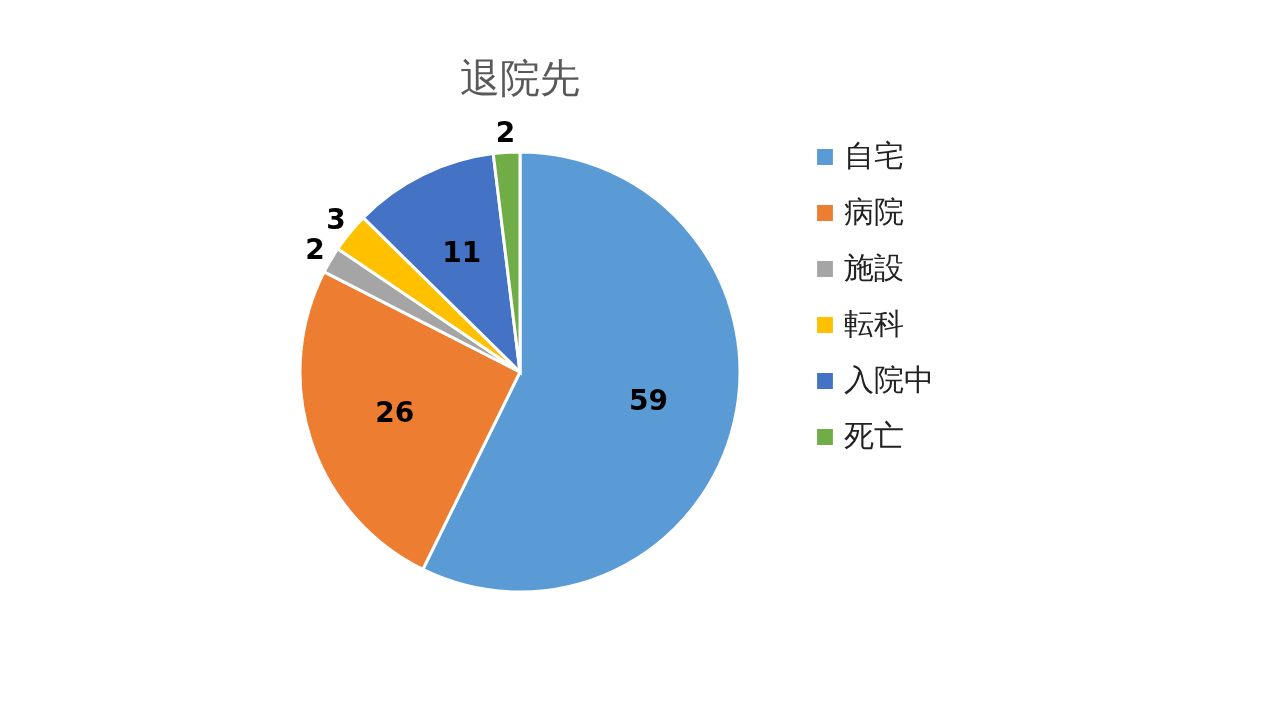 The image size is (1280, 720). Describe the element at coordinates (336, 220) in the screenshot. I see `data-label: 3` at that location.